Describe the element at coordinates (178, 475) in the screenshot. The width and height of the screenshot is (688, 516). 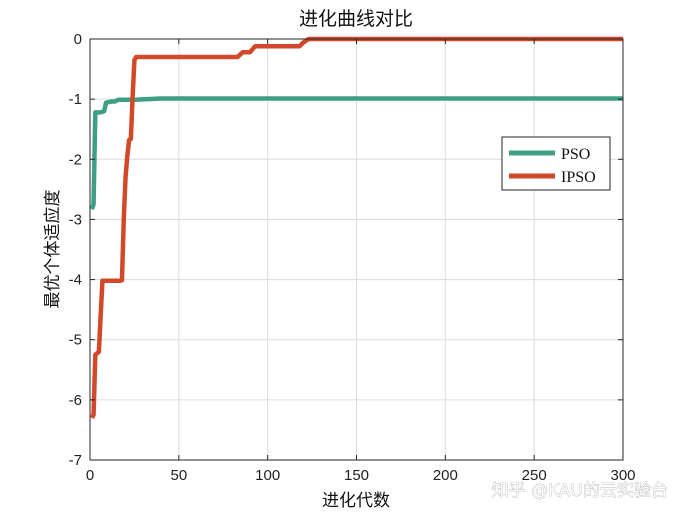
I see `x-tick-label: 50` at that location.